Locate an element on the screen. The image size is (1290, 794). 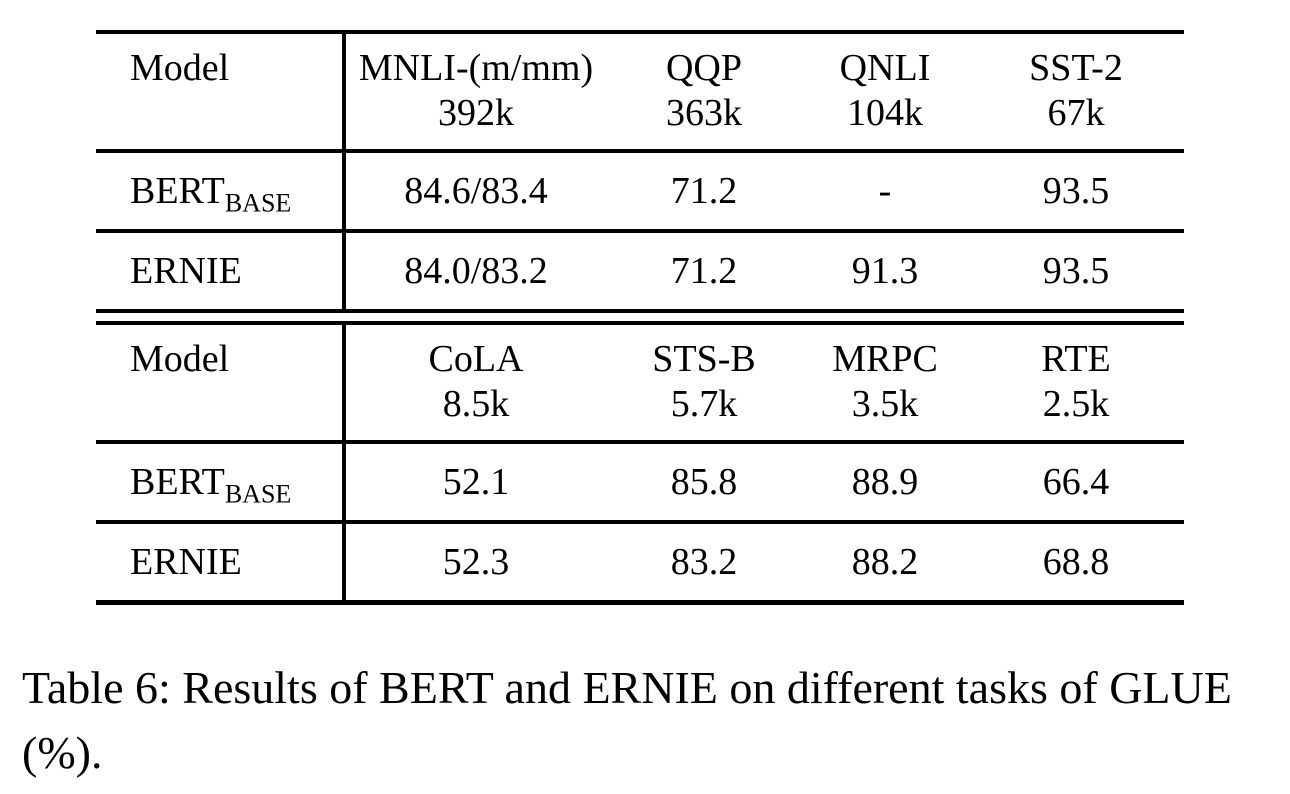
table2-header-cola: CoLA 8.5k is located at coordinates (474, 383).